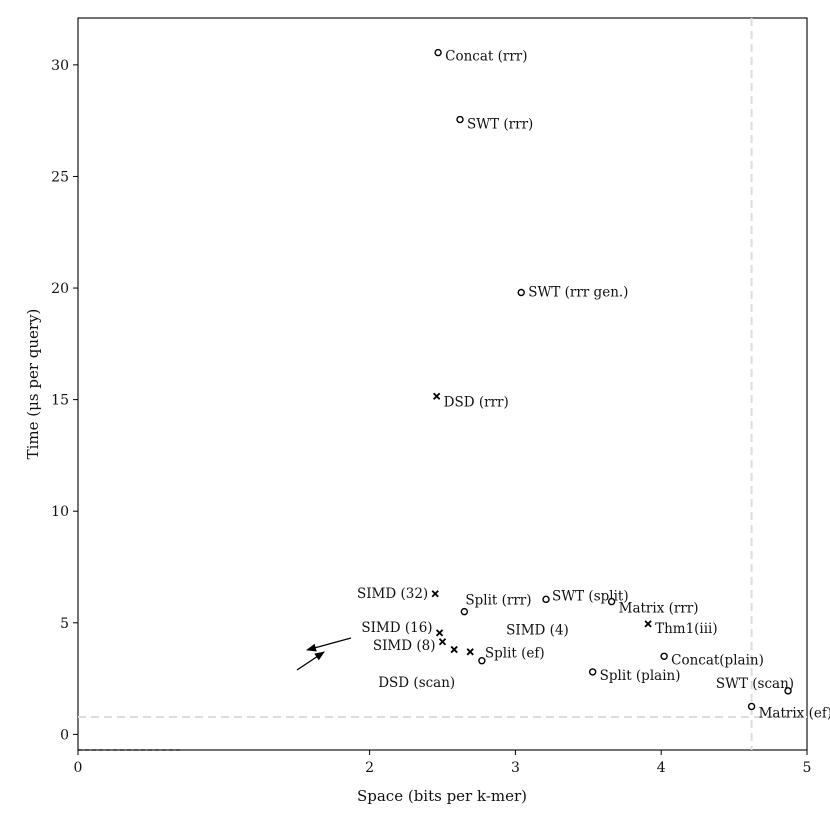 This screenshot has height=830, width=830. What do you see at coordinates (435, 594) in the screenshot?
I see `point-simd-32-x-marker` at bounding box center [435, 594].